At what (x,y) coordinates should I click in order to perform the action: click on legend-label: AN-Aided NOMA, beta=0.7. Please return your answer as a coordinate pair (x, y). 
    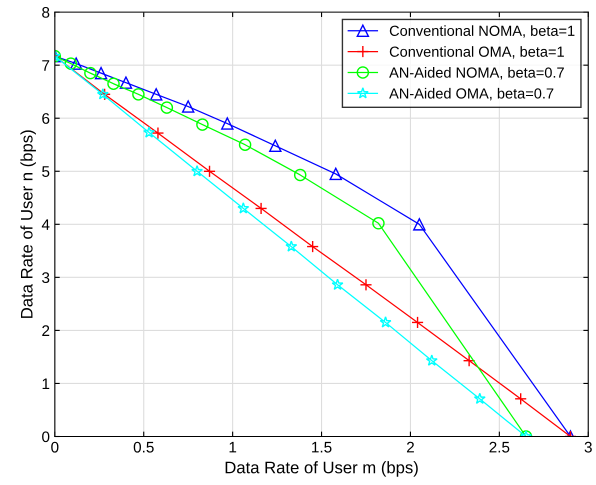
    Looking at the image, I should click on (476, 73).